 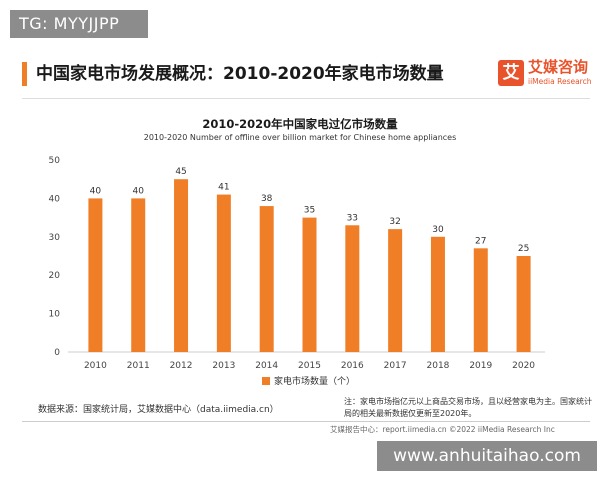 I want to click on y-tick-label: 20, so click(x=55, y=276).